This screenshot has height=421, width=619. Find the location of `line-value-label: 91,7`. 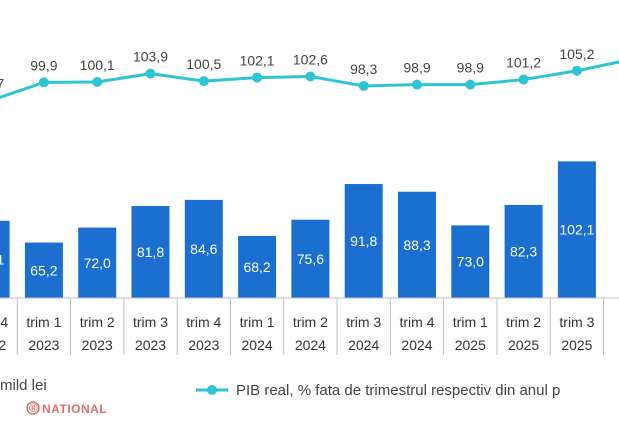

line-value-label: 91,7 is located at coordinates (2, 83).